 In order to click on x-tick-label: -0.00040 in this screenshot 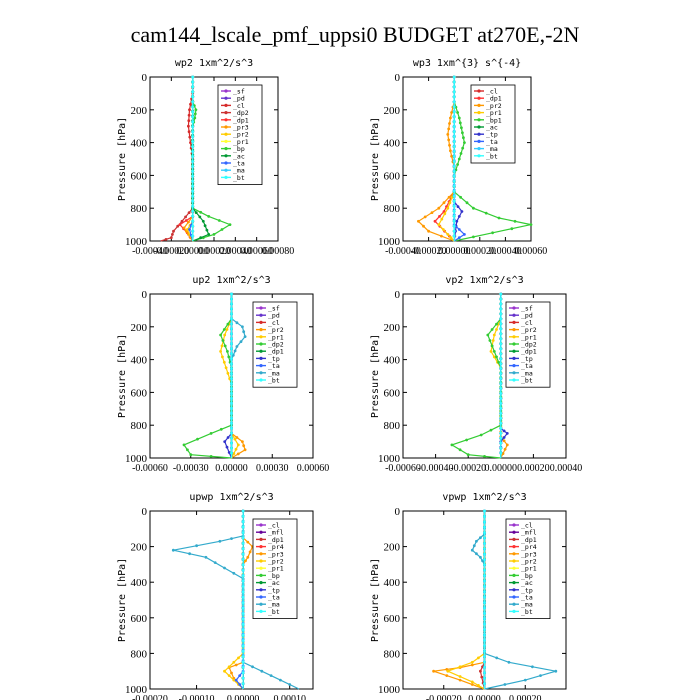, I will do `click(436, 468)`.